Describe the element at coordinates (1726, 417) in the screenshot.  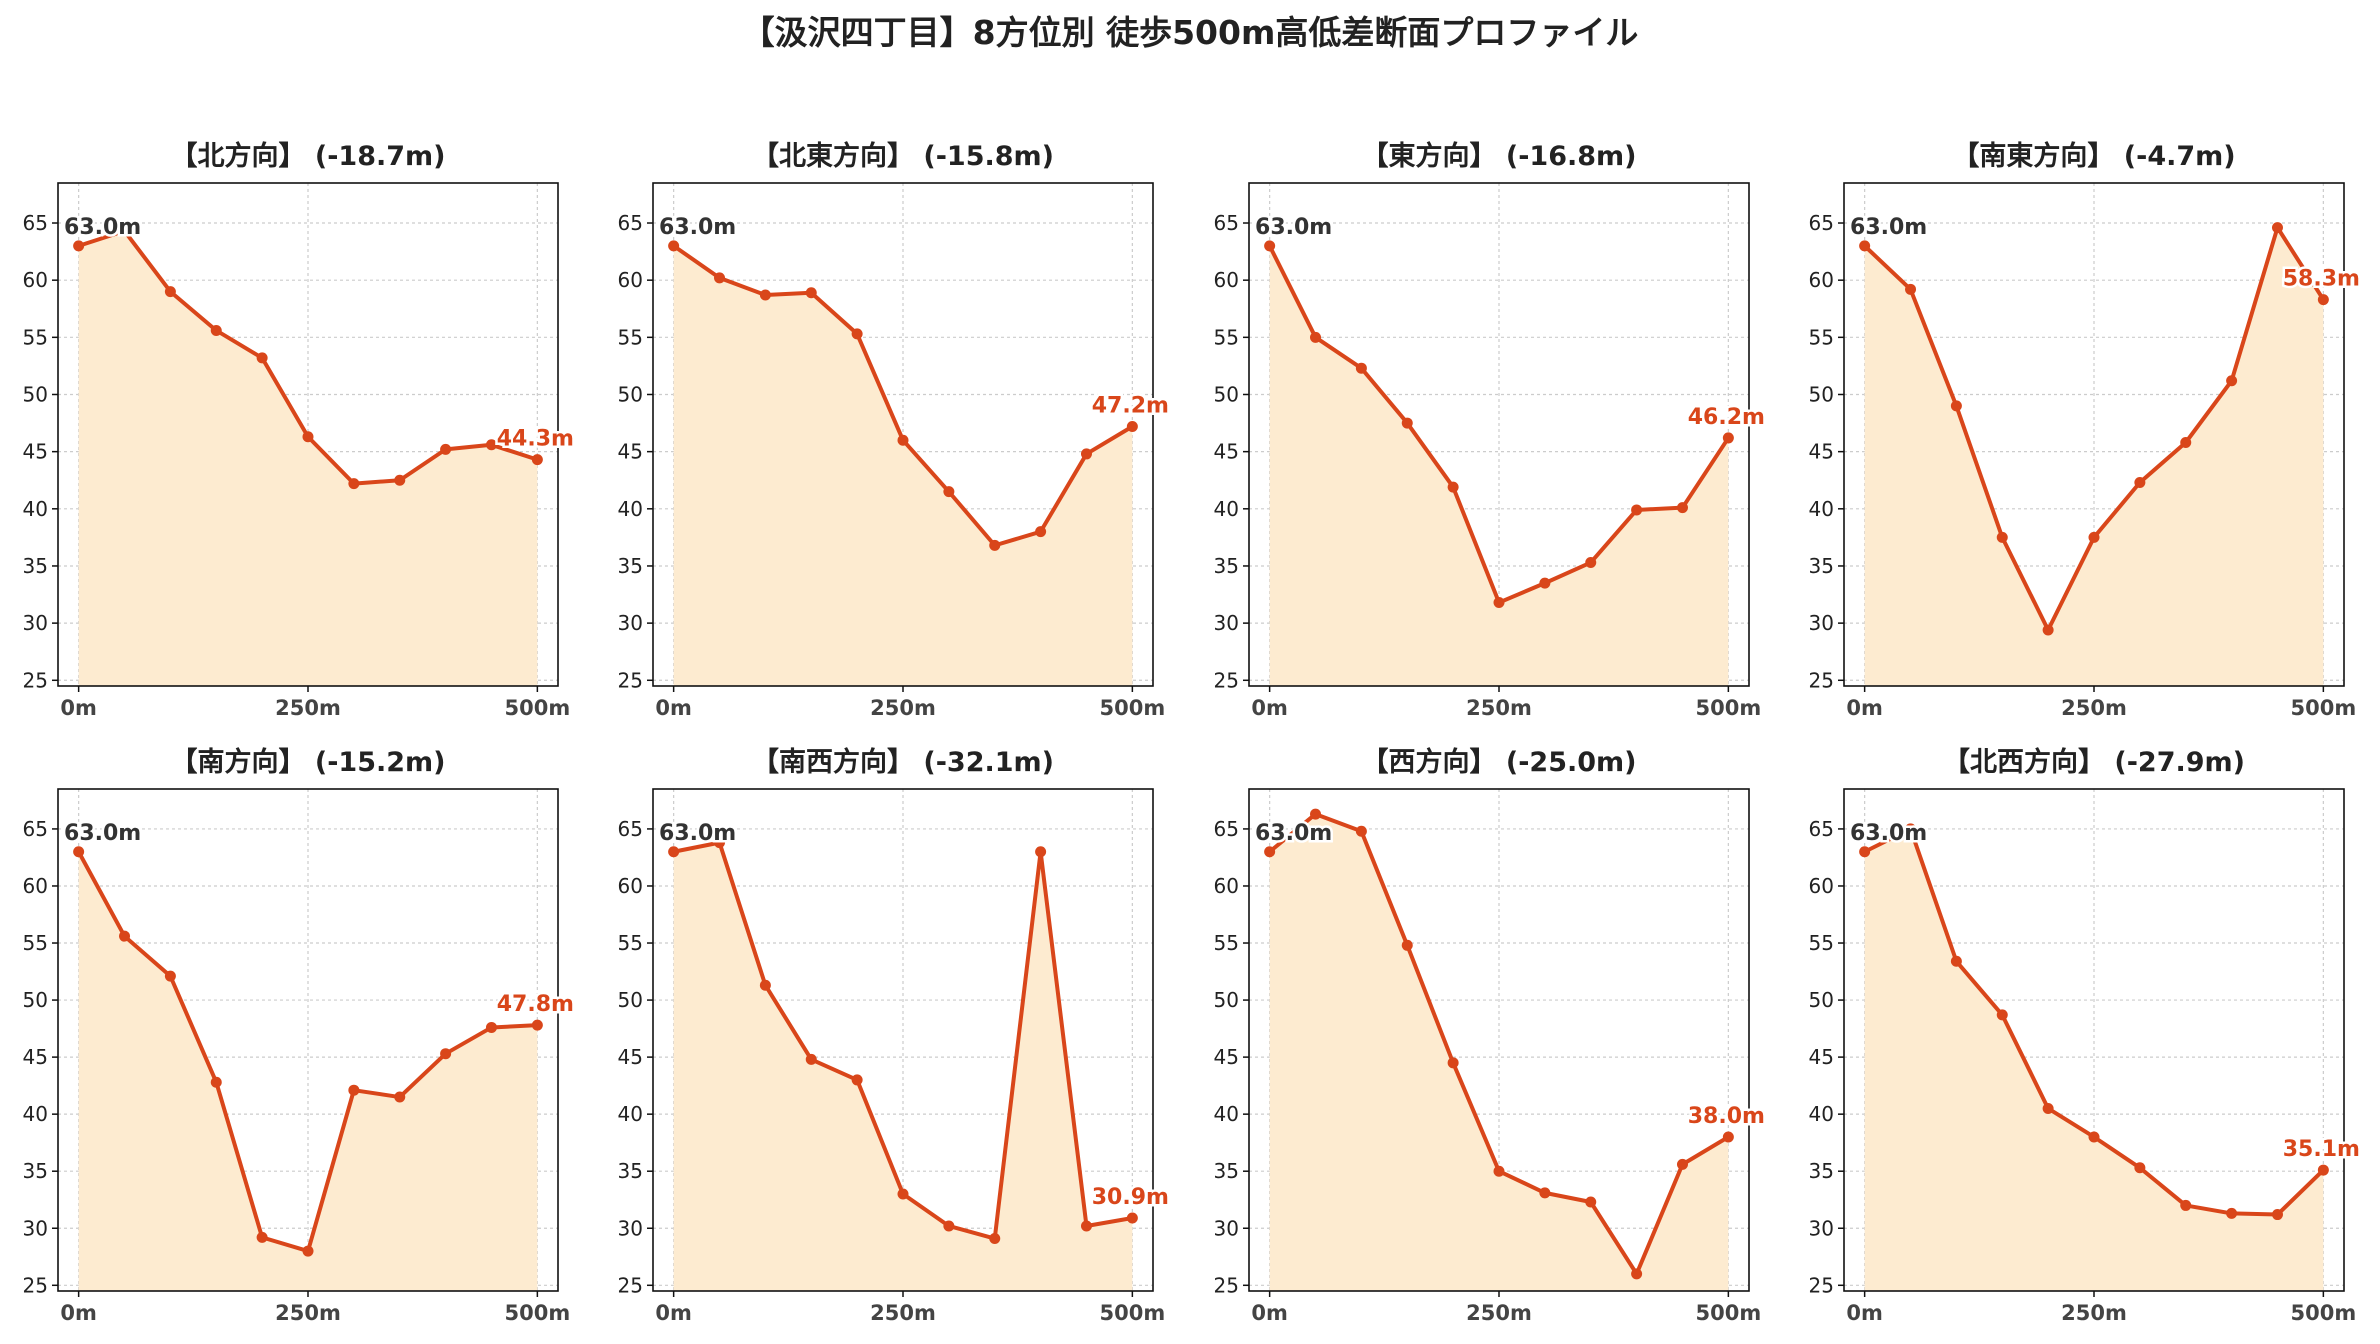
I see `end-elevation-label: 46.2m` at that location.